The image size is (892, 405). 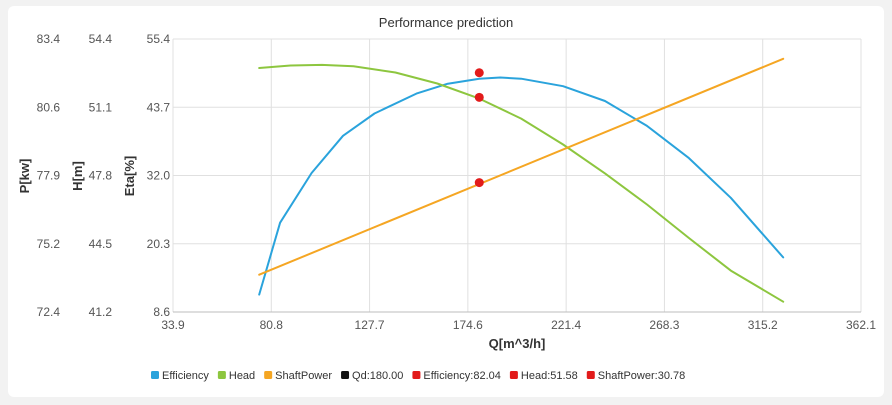 What do you see at coordinates (159, 244) in the screenshot?
I see `y-tick-label: 20.3` at bounding box center [159, 244].